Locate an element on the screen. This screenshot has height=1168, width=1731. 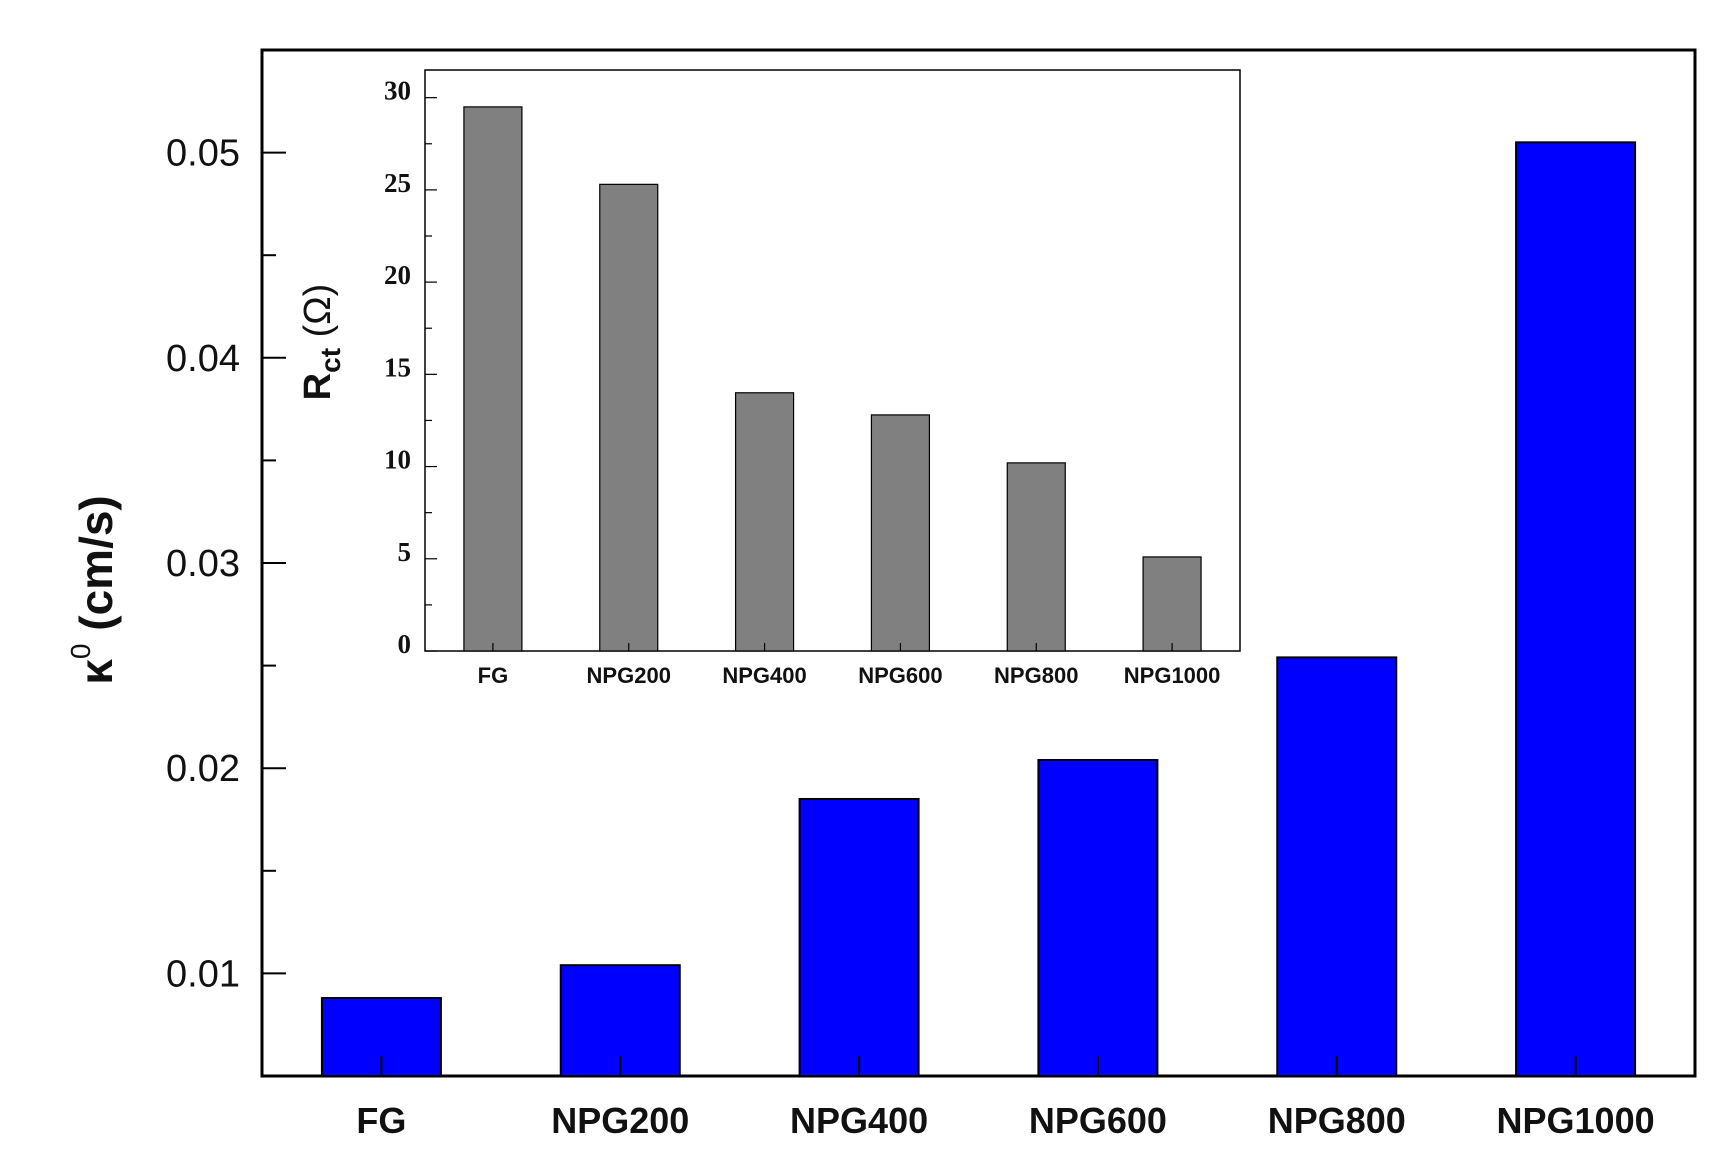
main-y-axis-label: κ0 (cm/s) is located at coordinates (93, 590).